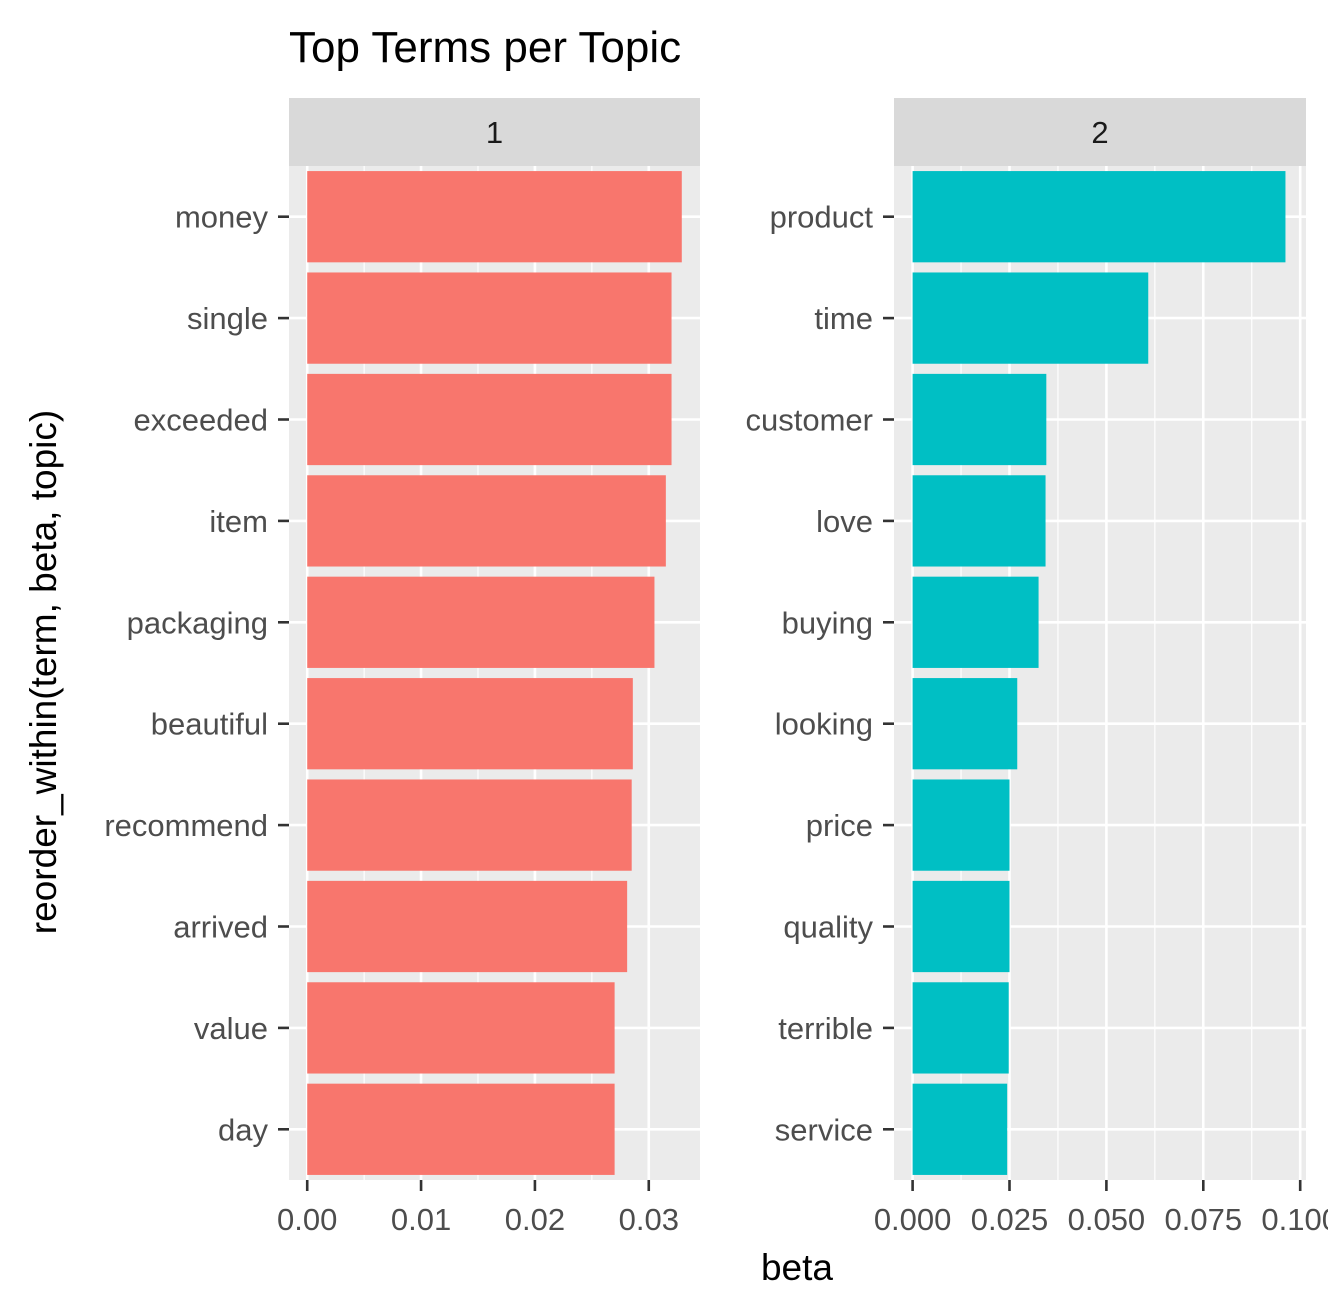 The height and width of the screenshot is (1312, 1328). I want to click on bar-customer, so click(979, 419).